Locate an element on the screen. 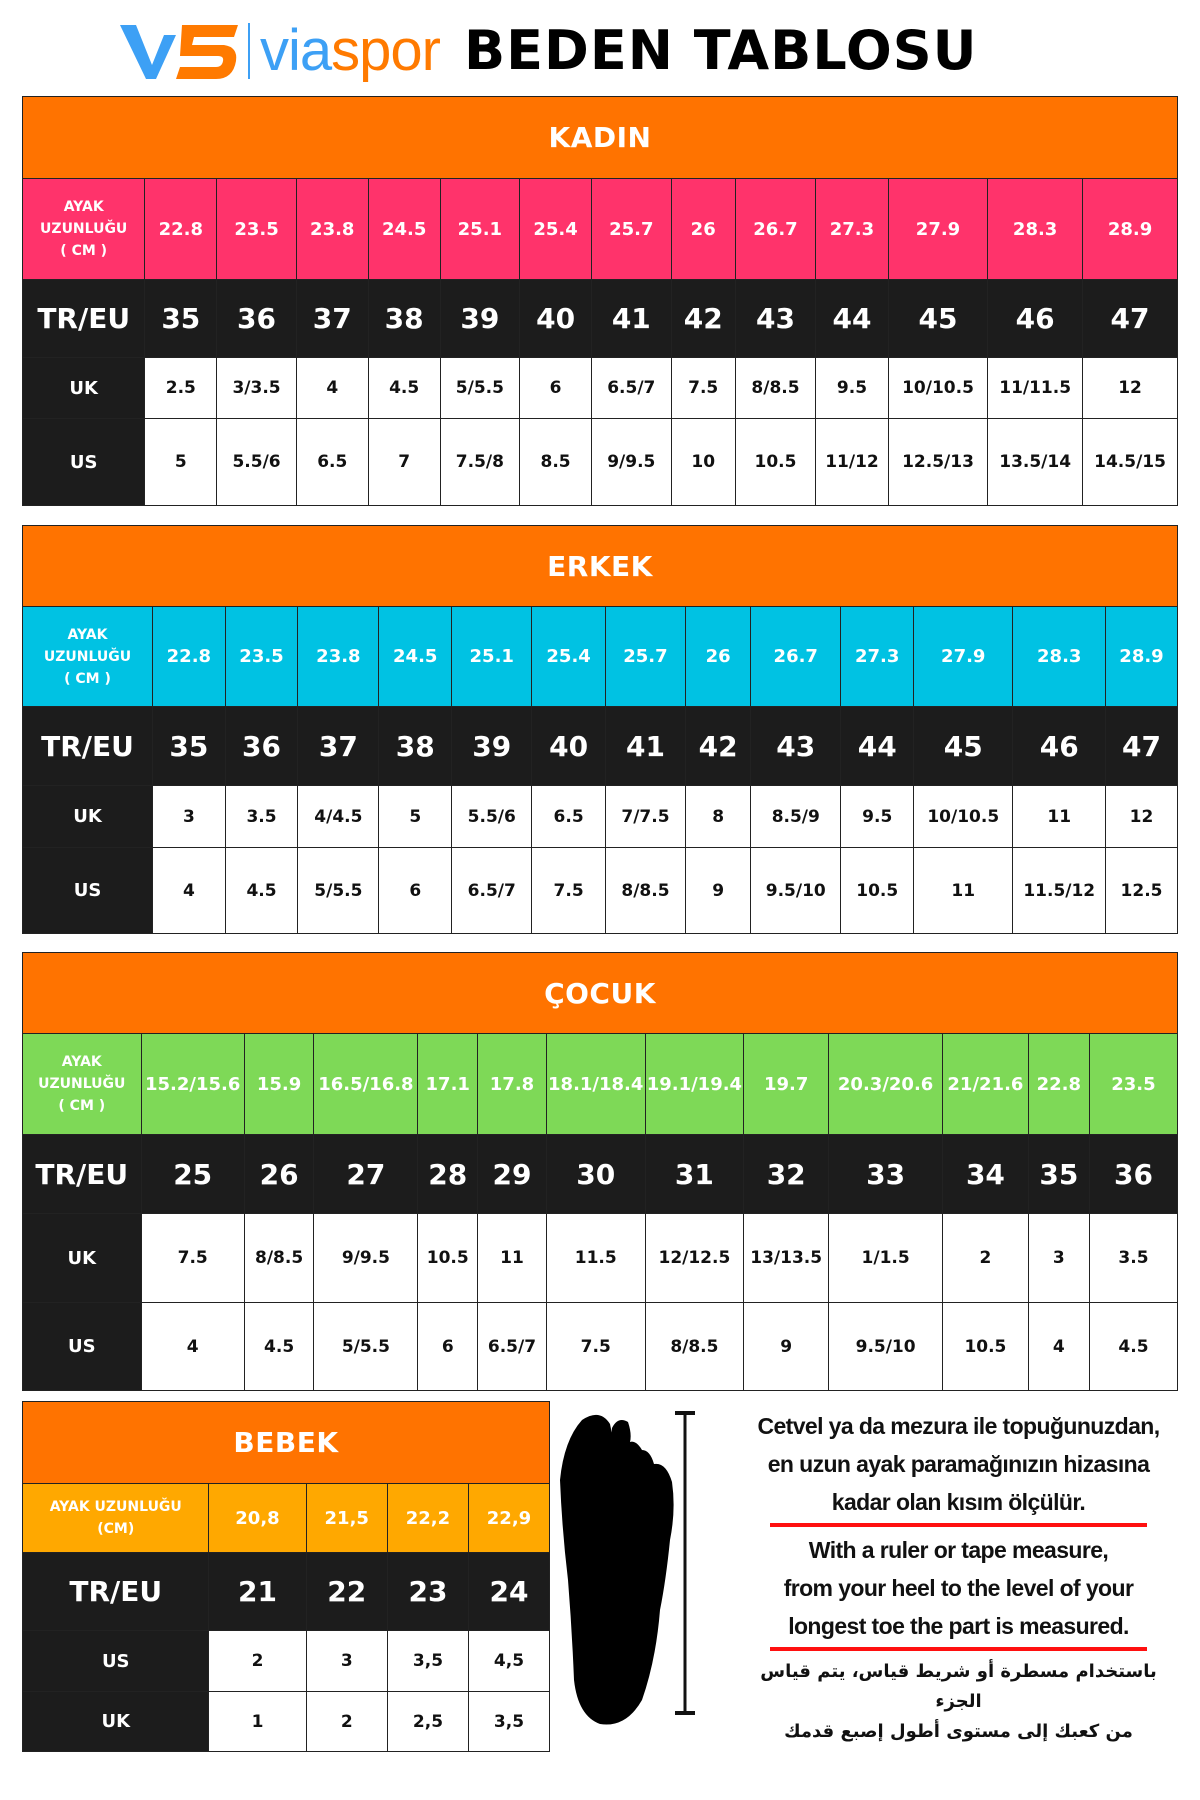 This screenshot has width=1200, height=1800. uk-cell: 5/5.5 is located at coordinates (480, 388).